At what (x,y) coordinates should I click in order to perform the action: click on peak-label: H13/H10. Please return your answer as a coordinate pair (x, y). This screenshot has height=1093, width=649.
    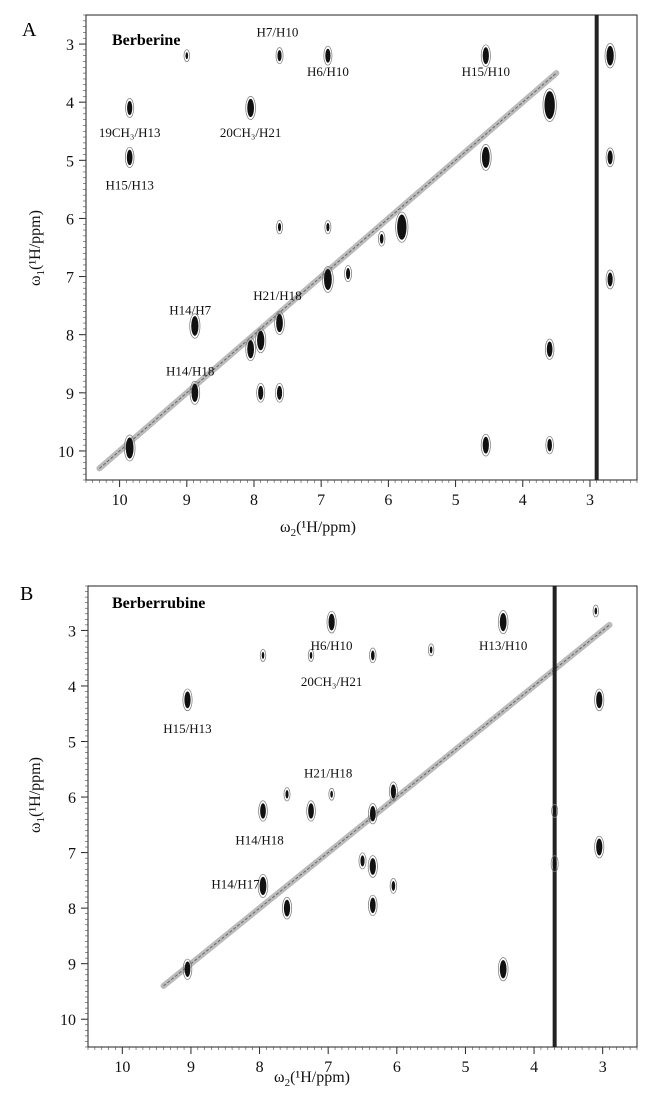
    Looking at the image, I should click on (503, 645).